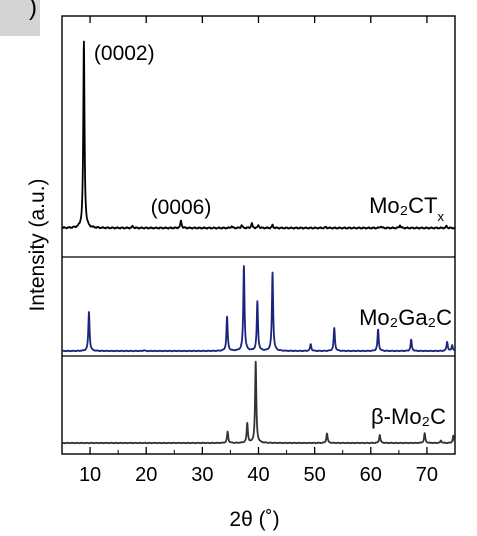 The image size is (477, 536). What do you see at coordinates (315, 475) in the screenshot?
I see `x-tick-label-5: 50` at bounding box center [315, 475].